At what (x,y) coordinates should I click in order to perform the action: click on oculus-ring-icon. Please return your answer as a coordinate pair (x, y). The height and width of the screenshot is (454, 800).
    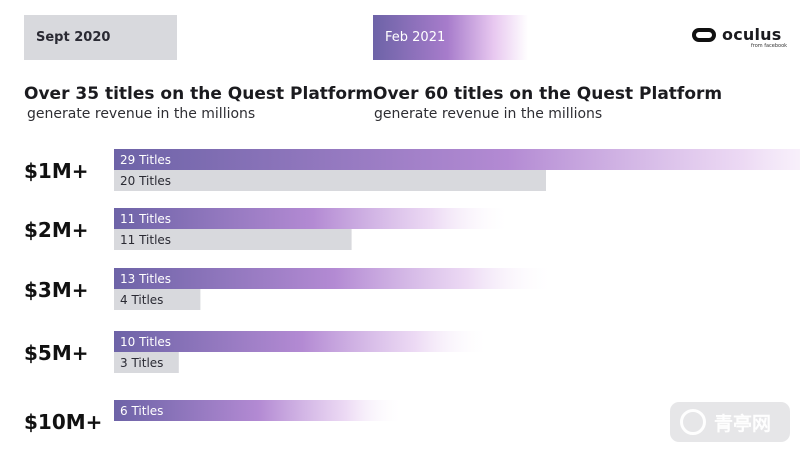
    Looking at the image, I should click on (704, 35).